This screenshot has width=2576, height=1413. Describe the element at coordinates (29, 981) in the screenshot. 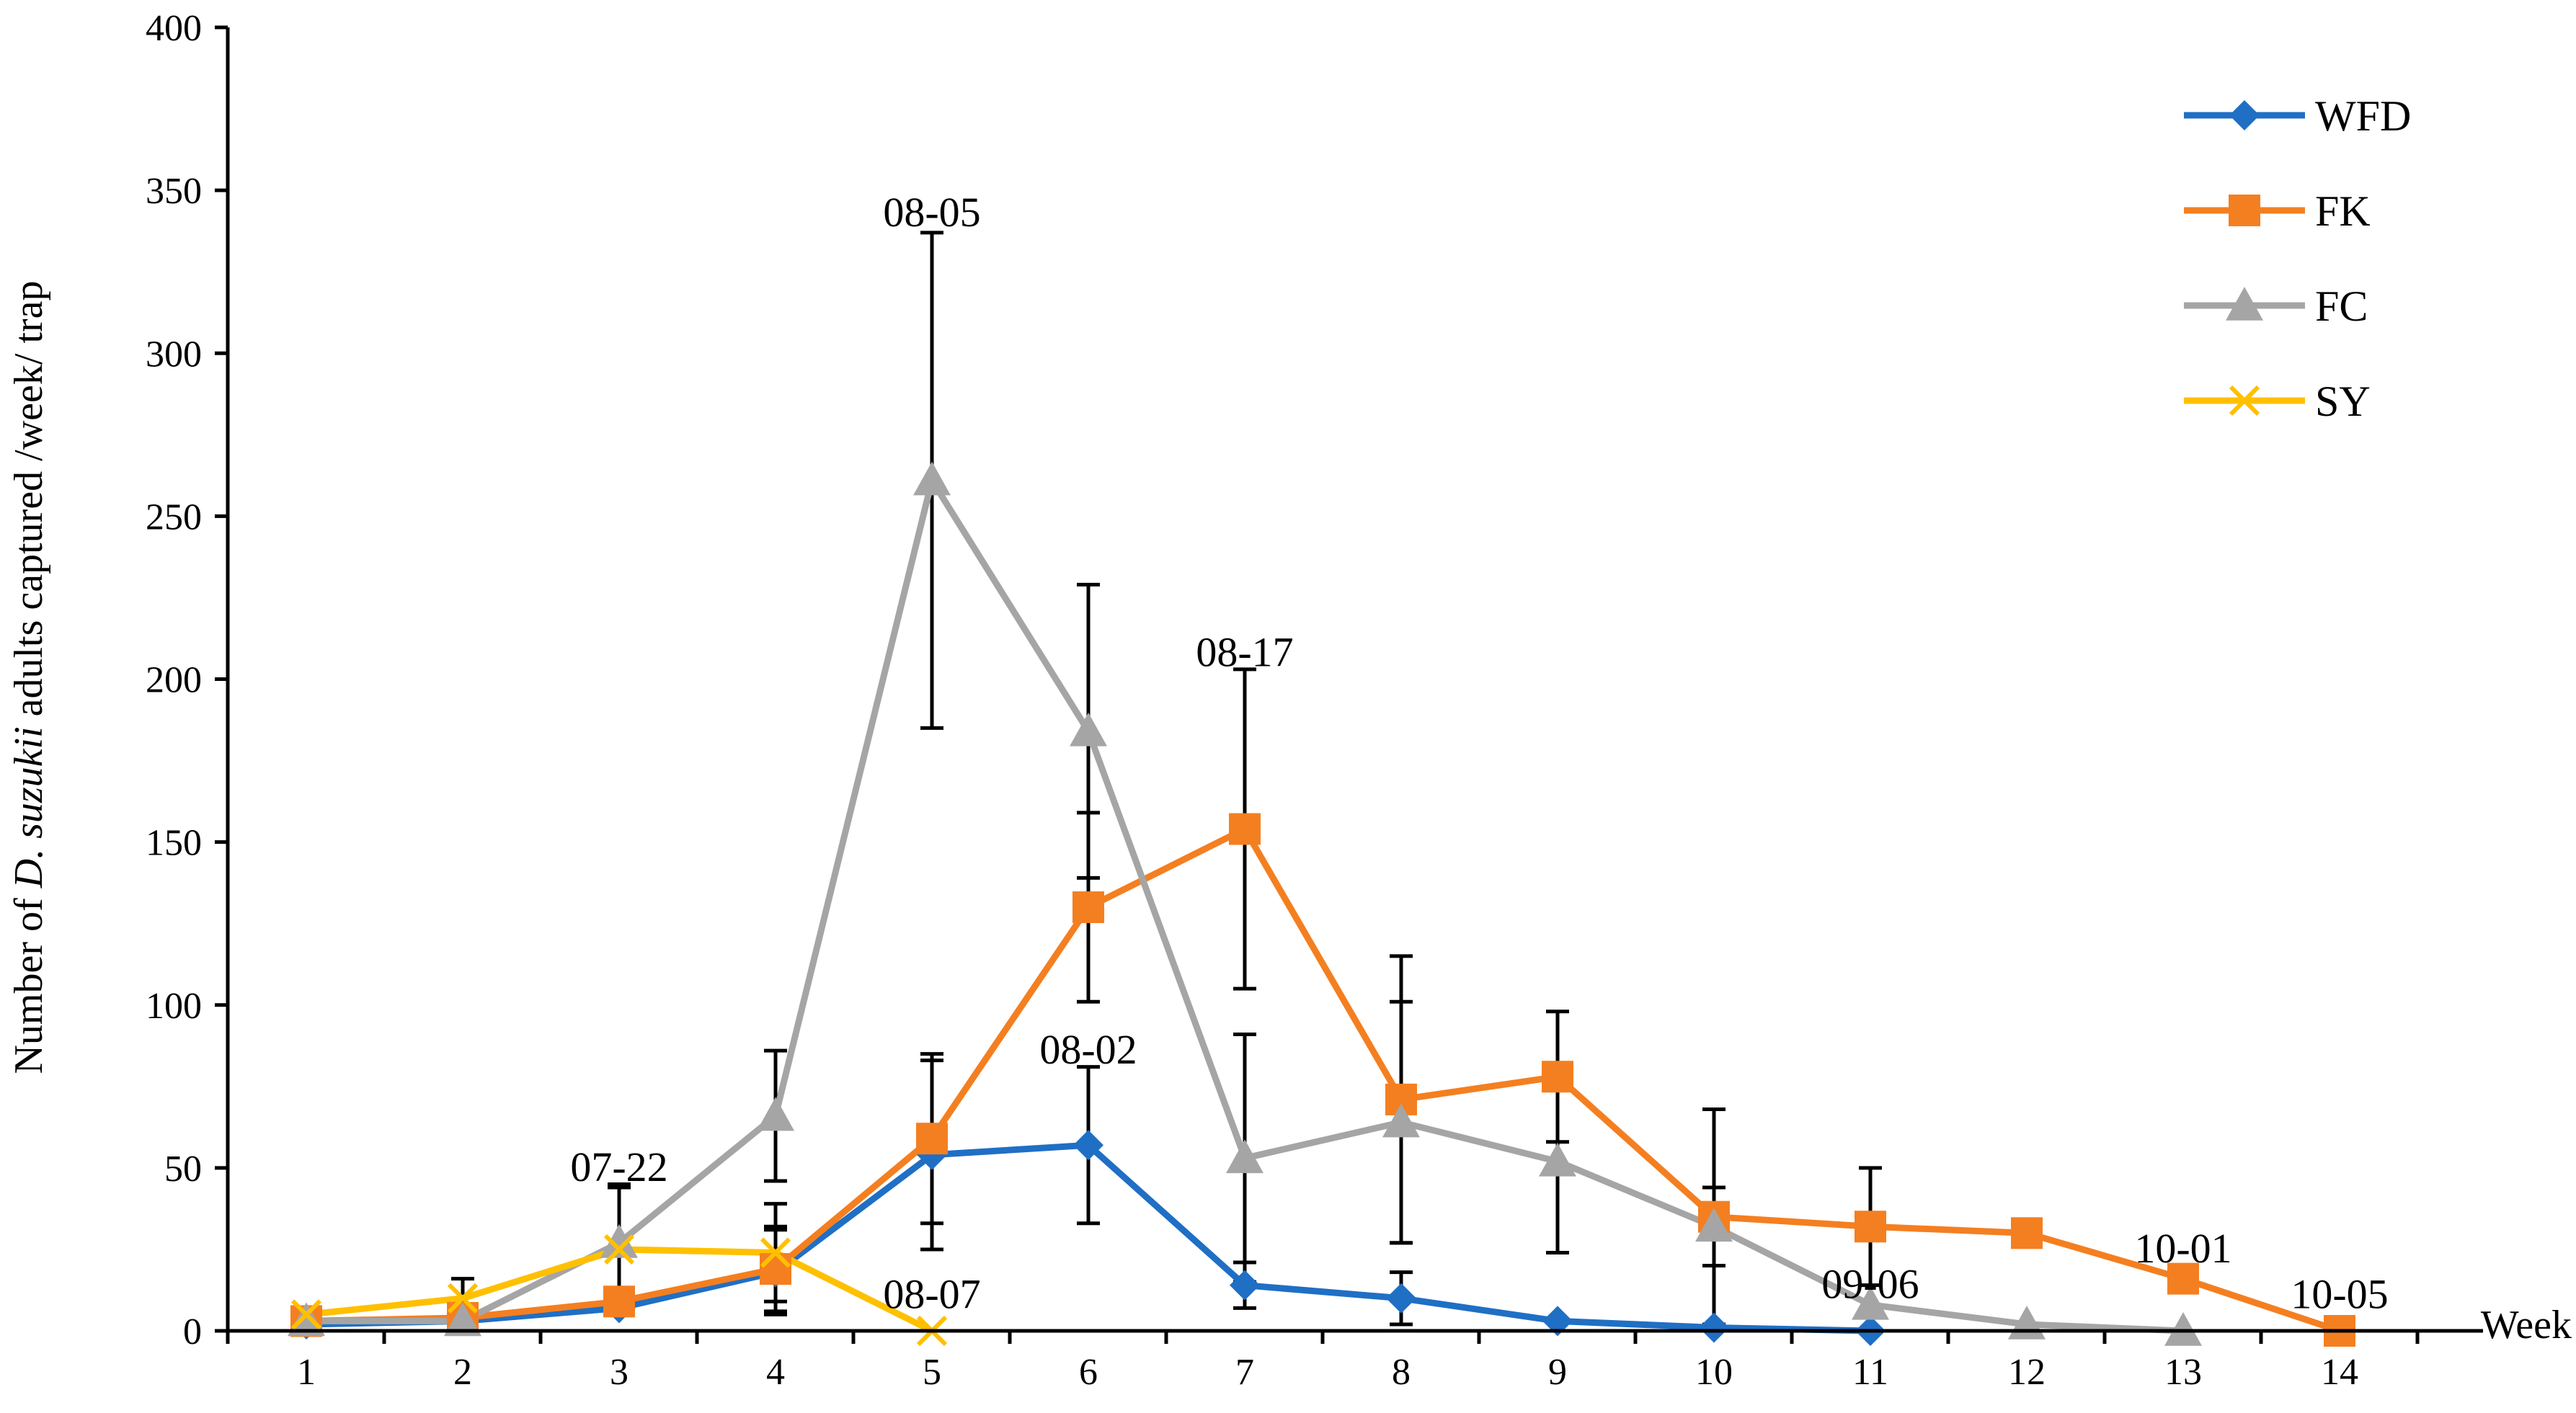

I see `y-axis-label-part: Number of` at that location.